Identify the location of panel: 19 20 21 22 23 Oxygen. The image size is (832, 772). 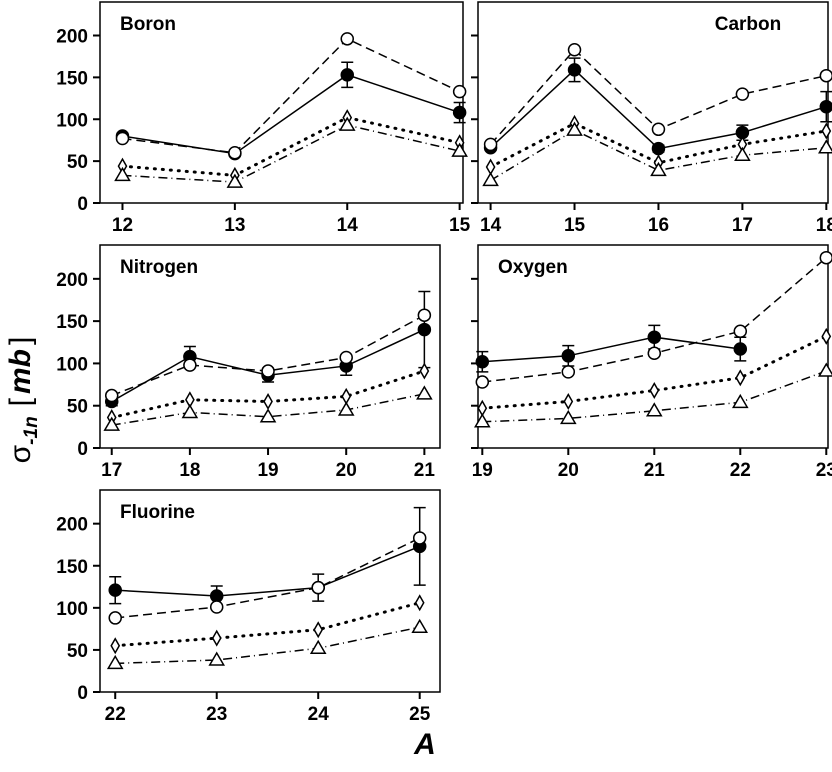
(651, 362).